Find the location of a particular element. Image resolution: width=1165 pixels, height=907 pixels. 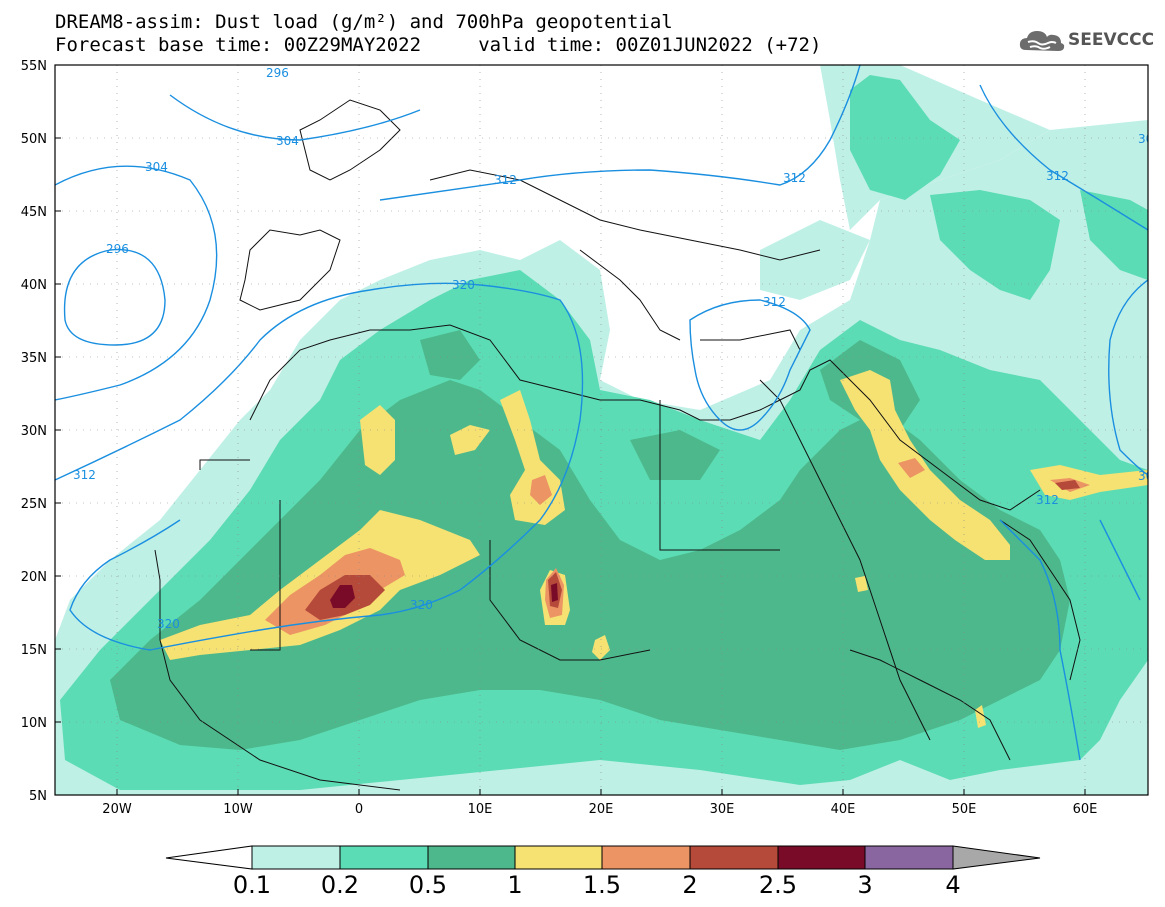

seevccc-logo: SEEVCCC is located at coordinates (1086, 41).